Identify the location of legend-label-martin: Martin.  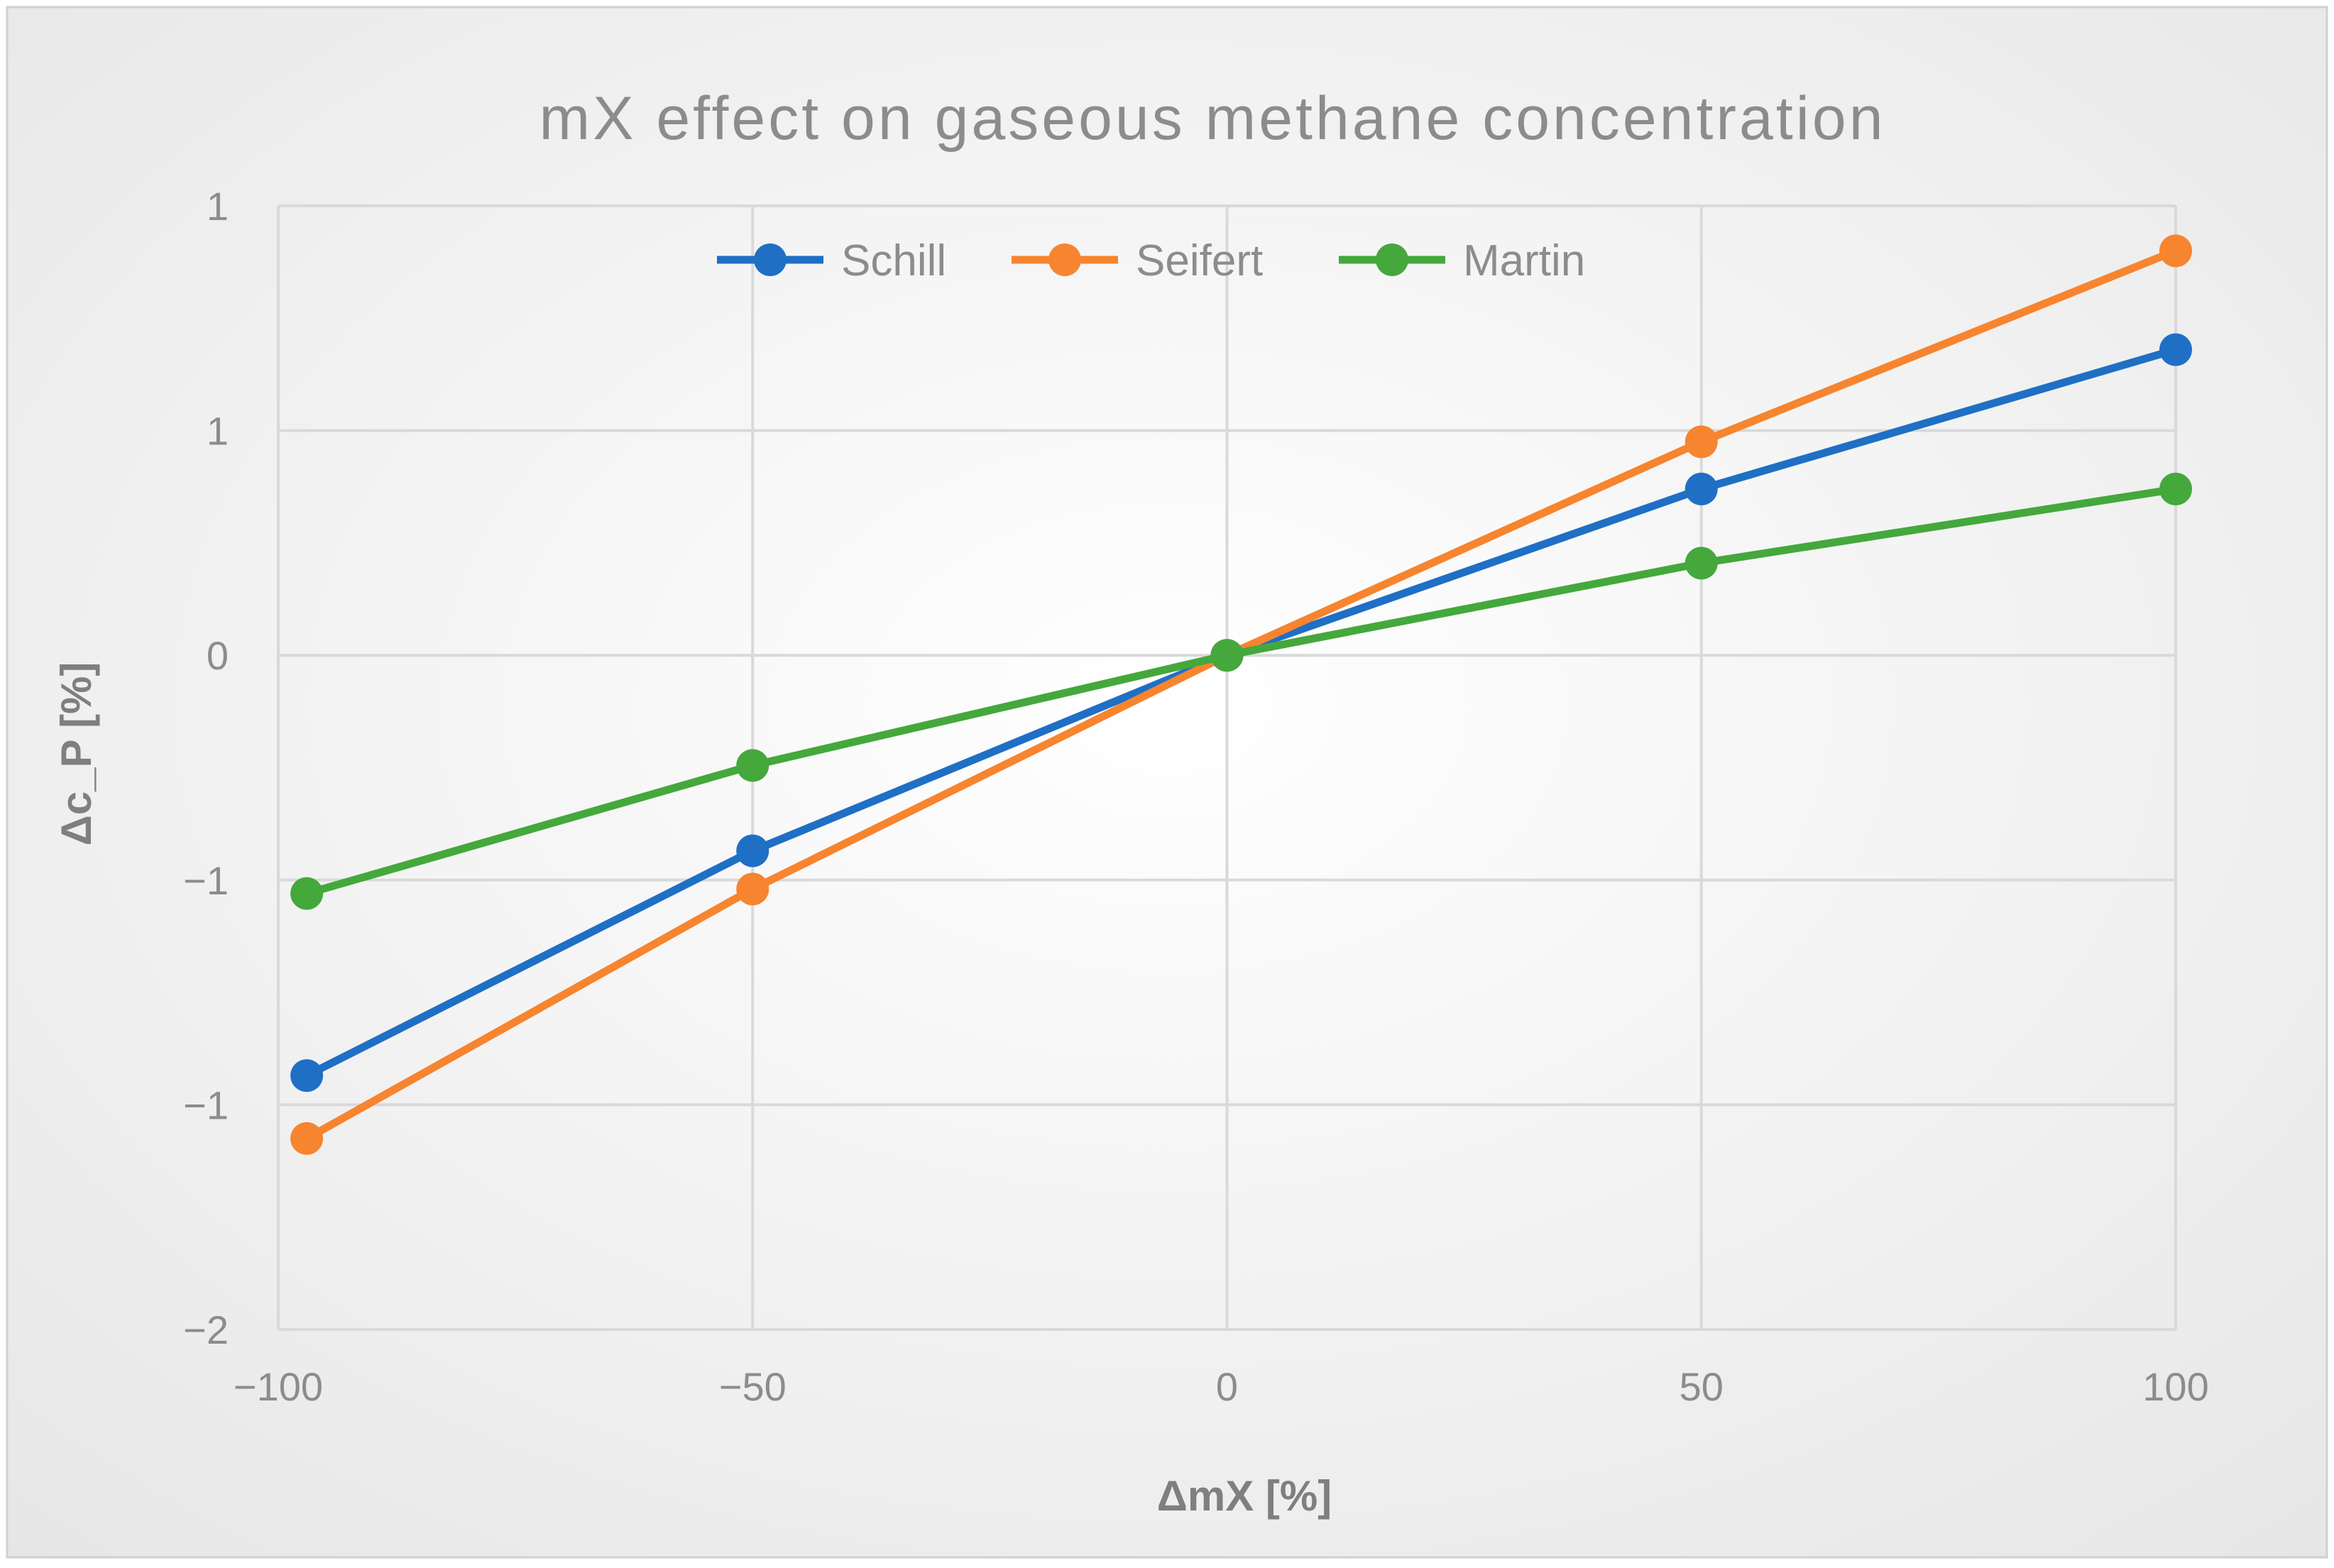
(1524, 260).